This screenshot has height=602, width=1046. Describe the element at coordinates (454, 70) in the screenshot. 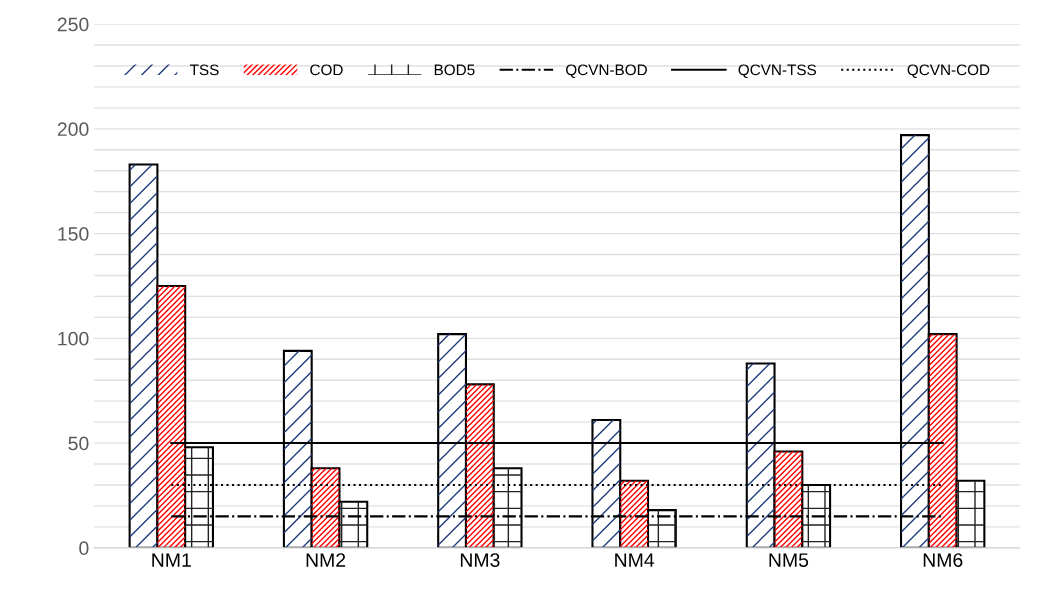

I see `legend-label: BOD5` at that location.